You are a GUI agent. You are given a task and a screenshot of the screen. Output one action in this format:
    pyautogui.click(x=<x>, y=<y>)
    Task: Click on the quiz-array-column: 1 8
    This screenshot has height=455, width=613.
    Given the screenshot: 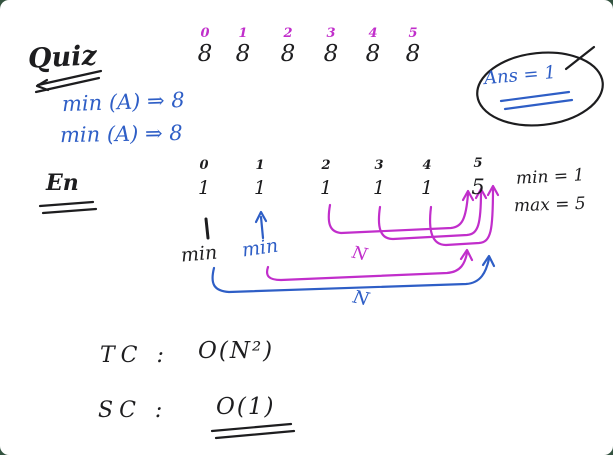 What is the action you would take?
    pyautogui.click(x=243, y=46)
    